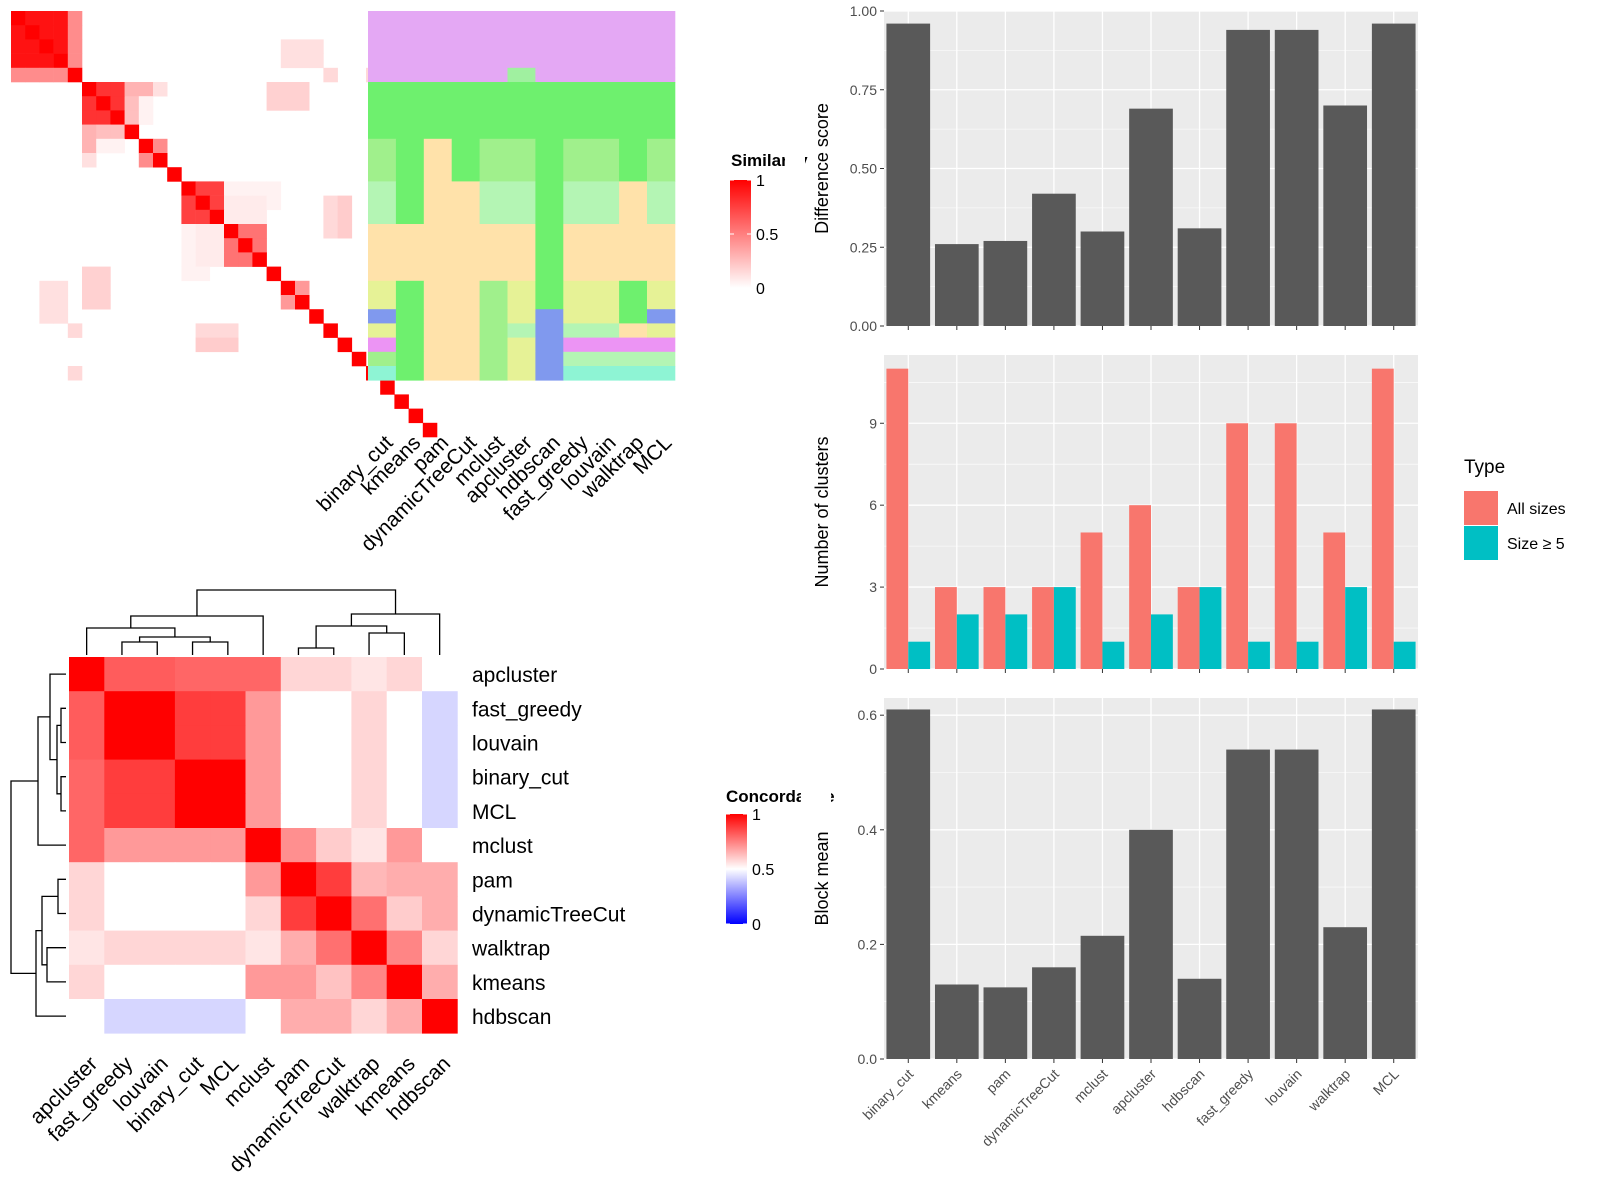  What do you see at coordinates (514, 675) in the screenshot?
I see `concordance-row-label: apcluster` at bounding box center [514, 675].